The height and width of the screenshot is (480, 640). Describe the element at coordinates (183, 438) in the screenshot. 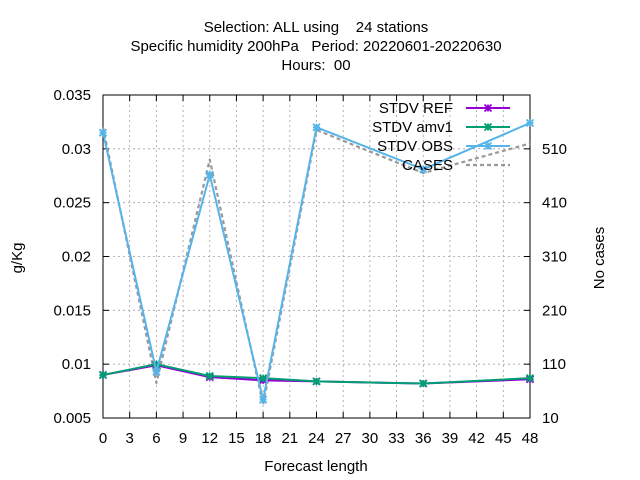

I see `x-tick-label: 9` at that location.